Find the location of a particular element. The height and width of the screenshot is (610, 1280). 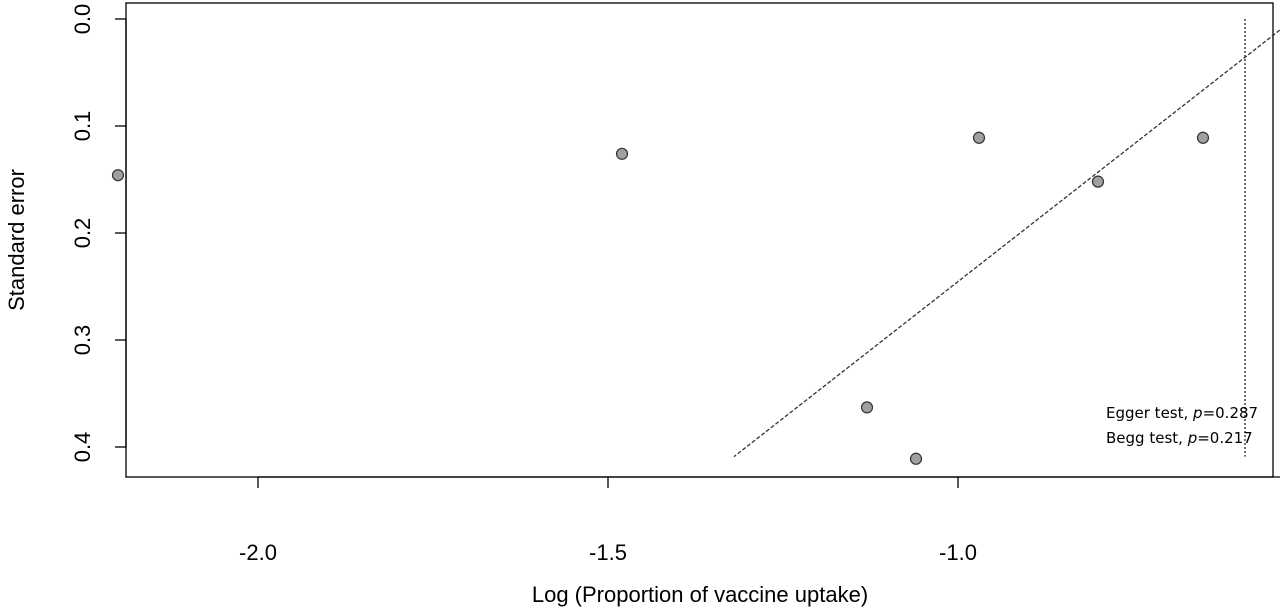

begg-annotation: Begg test, p=0.217 is located at coordinates (1179, 438).